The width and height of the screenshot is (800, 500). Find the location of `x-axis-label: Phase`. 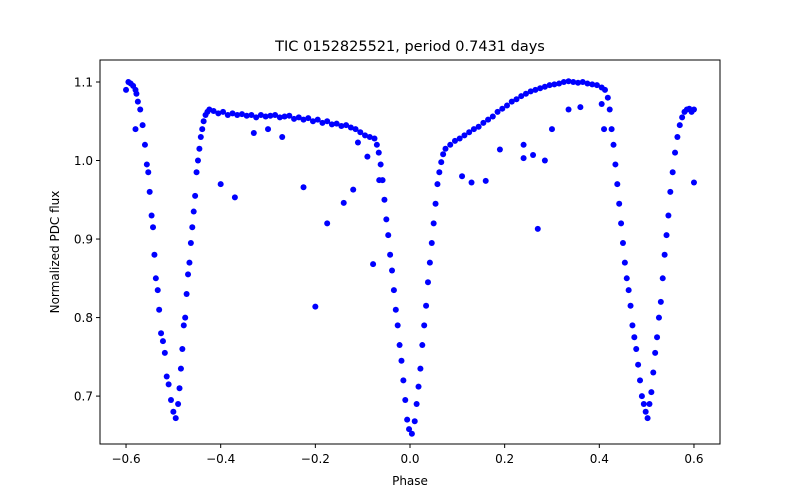

x-axis-label: Phase is located at coordinates (410, 481).